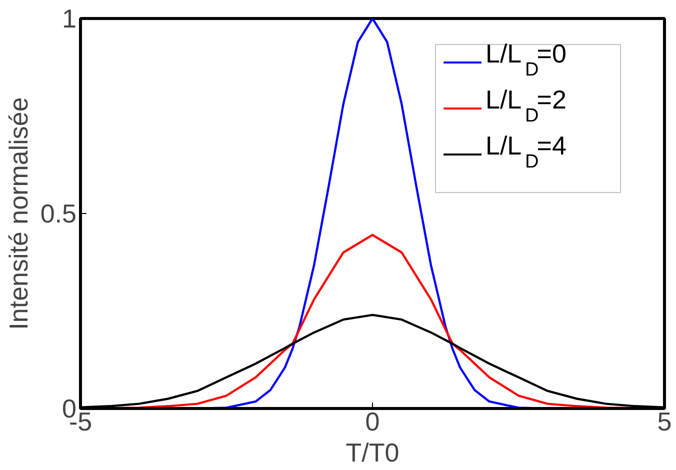 The width and height of the screenshot is (676, 470). What do you see at coordinates (18, 213) in the screenshot?
I see `y-axis-title: Intensité normalisée` at bounding box center [18, 213].